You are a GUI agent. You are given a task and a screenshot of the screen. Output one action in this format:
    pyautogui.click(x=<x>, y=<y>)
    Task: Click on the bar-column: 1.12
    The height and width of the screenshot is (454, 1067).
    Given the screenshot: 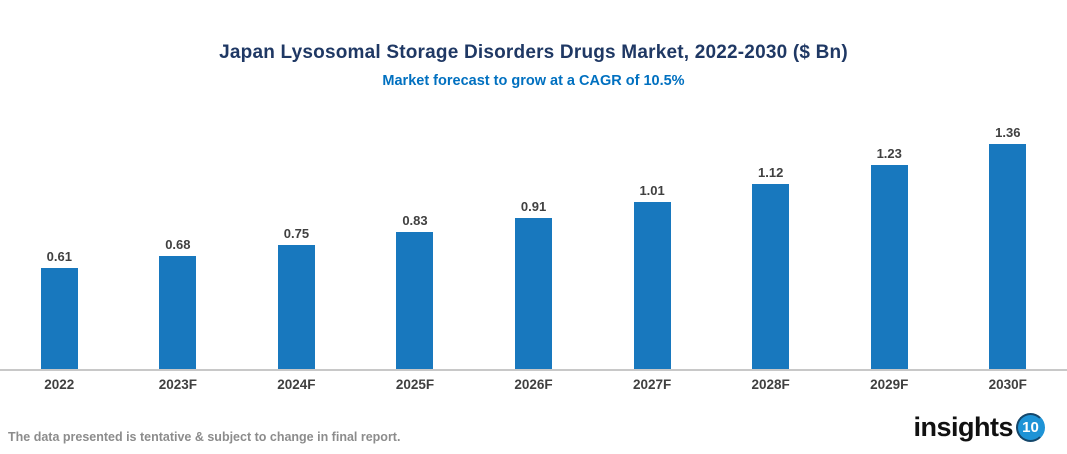 What is the action you would take?
    pyautogui.click(x=770, y=267)
    